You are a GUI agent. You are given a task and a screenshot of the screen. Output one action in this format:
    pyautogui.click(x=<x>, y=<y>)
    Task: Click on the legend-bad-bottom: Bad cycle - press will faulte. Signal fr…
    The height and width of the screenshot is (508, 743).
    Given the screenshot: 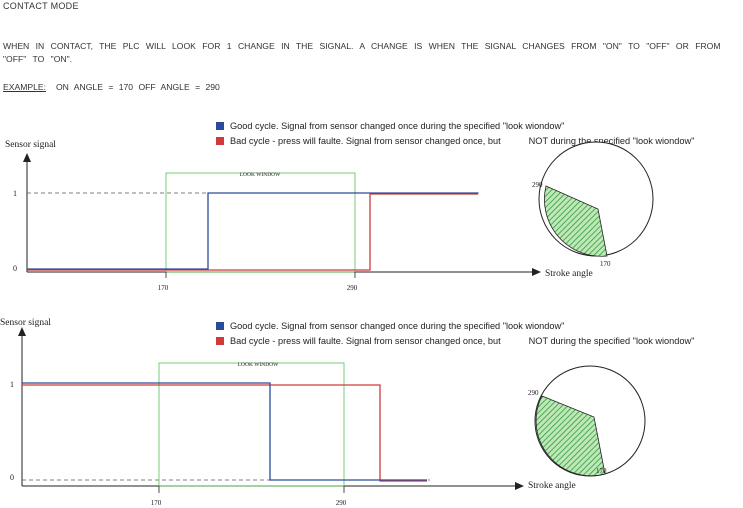 What is the action you would take?
    pyautogui.click(x=455, y=341)
    